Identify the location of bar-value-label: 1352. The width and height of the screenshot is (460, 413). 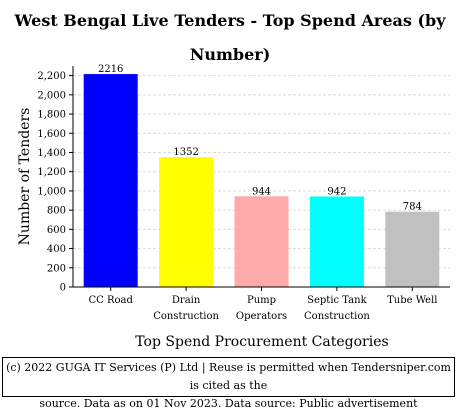
(185, 152).